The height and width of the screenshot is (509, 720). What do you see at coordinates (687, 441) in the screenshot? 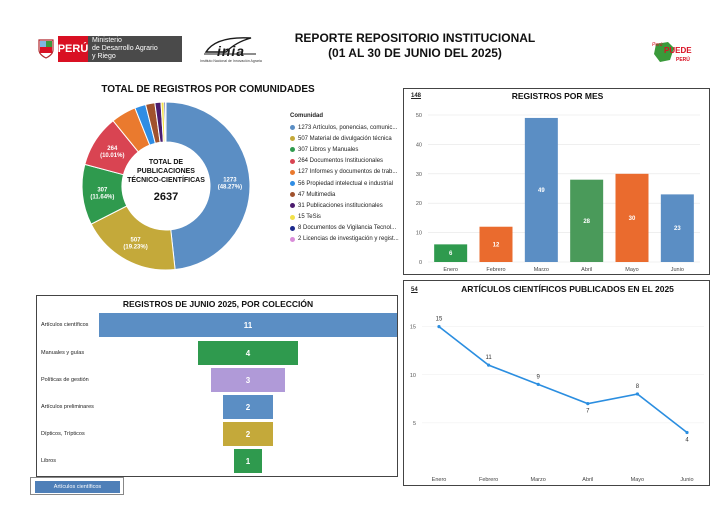
I see `line-value-label: 4` at bounding box center [687, 441].